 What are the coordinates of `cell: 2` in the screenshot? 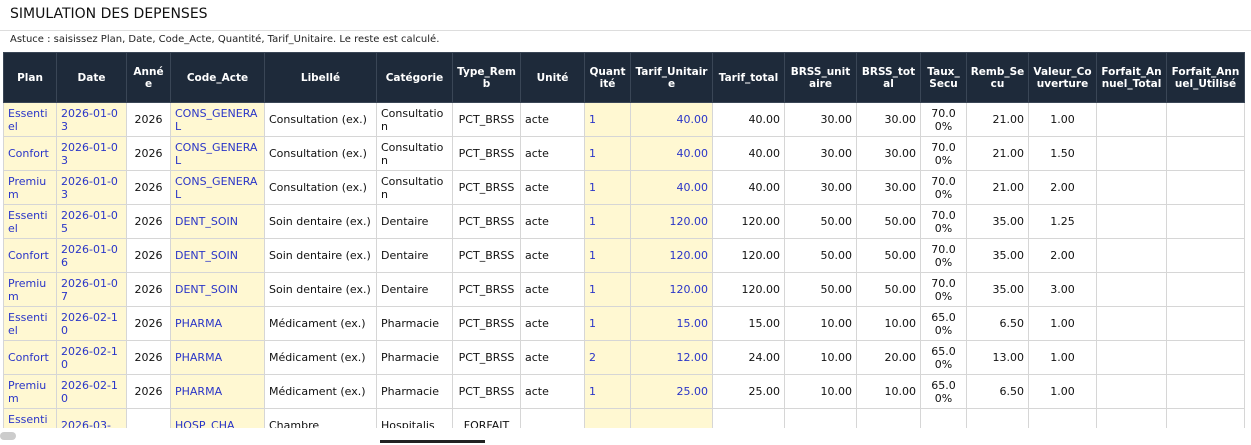 It's located at (607, 357).